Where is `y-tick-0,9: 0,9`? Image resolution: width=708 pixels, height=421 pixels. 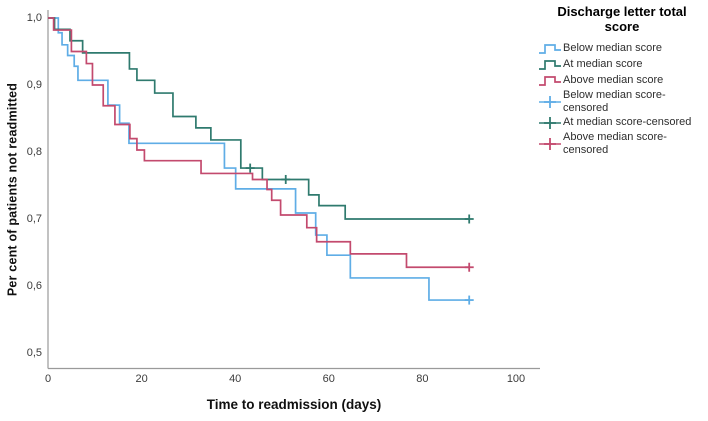
y-tick-0,9: 0,9 is located at coordinates (34, 85).